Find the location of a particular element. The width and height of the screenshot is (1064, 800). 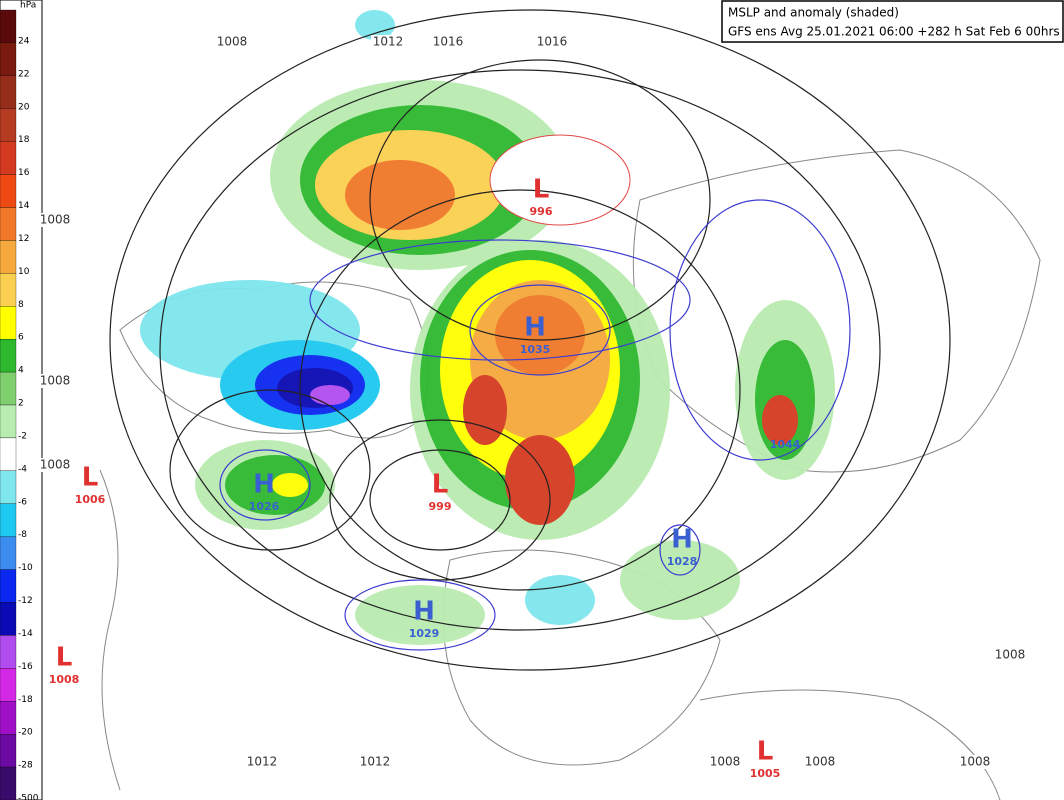

colorbar-label: 4 is located at coordinates (21, 371).